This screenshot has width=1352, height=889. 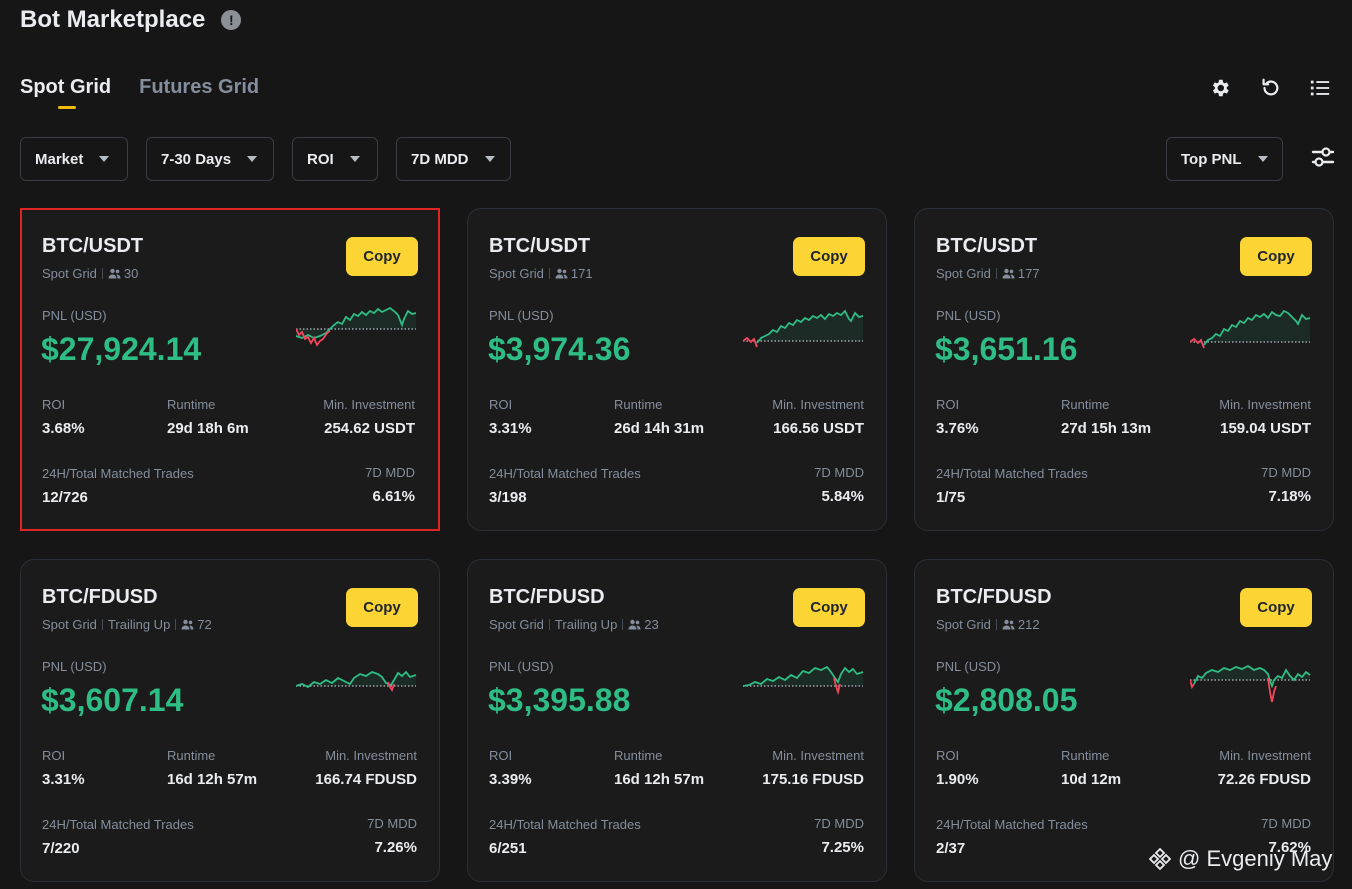 What do you see at coordinates (581, 273) in the screenshot?
I see `copy-user-count: 171` at bounding box center [581, 273].